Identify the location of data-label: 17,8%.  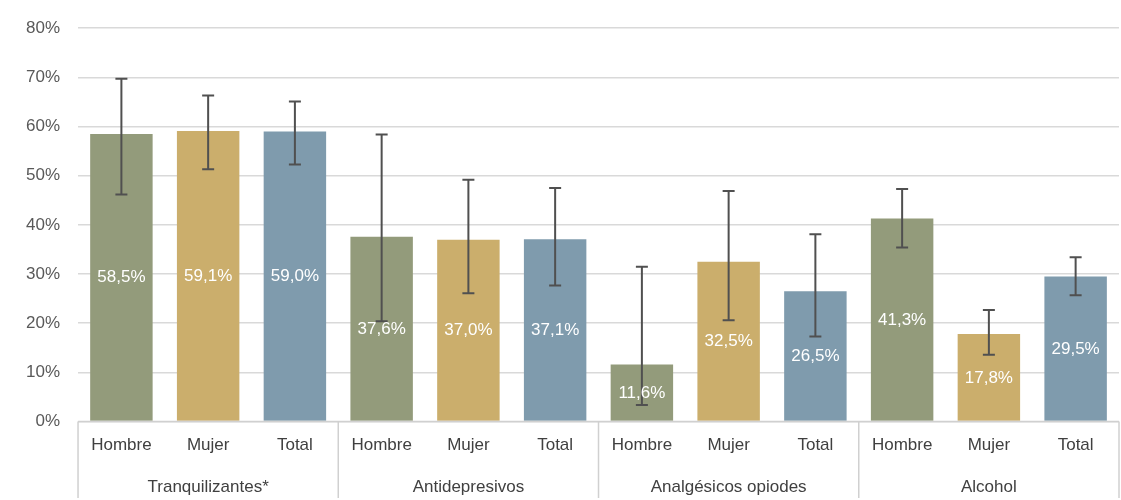
(988, 377).